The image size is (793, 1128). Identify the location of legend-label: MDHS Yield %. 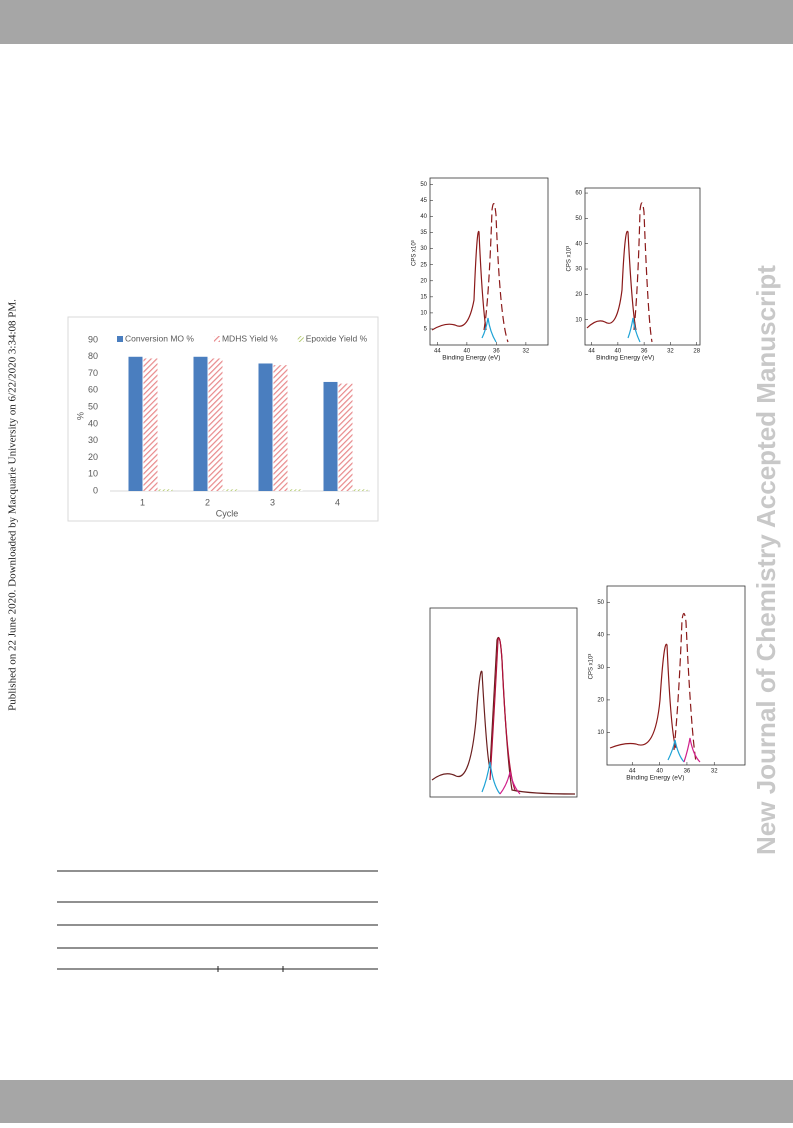
(250, 338).